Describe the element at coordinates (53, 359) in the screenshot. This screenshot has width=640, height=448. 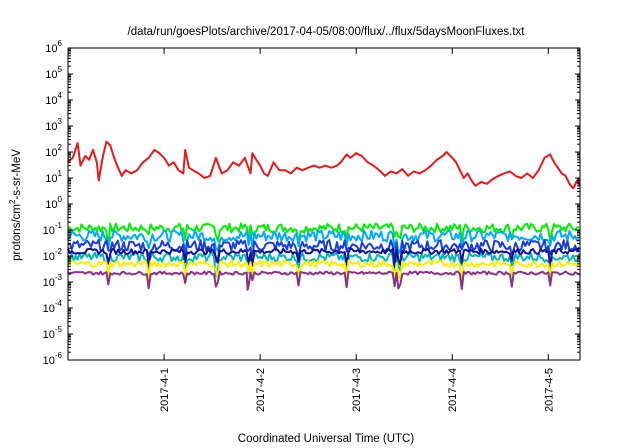
I see `y-tick-label: 10⁻⁶` at that location.